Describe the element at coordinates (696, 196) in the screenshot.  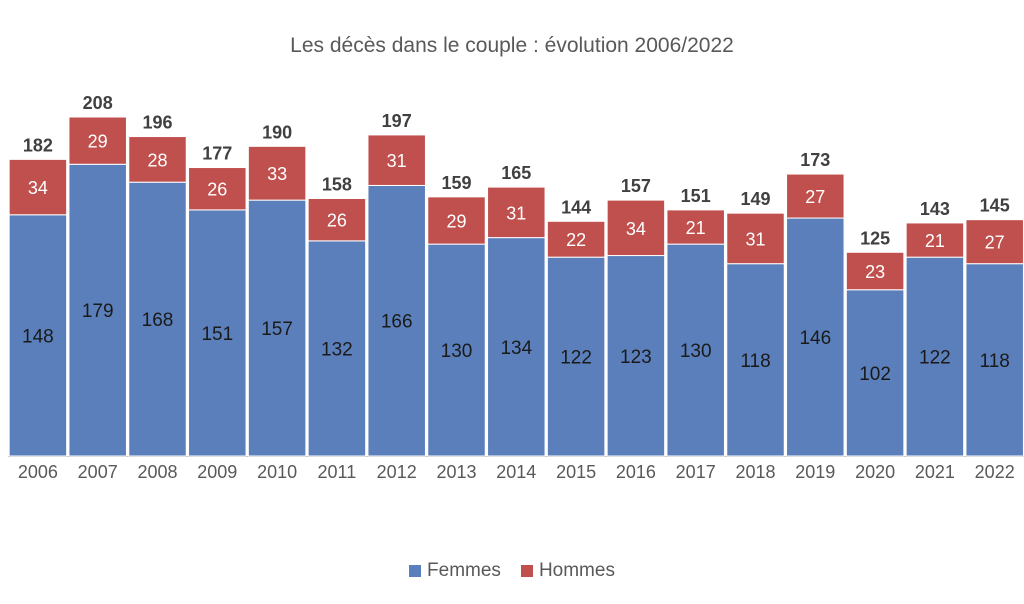
I see `data-label-total: 151` at that location.